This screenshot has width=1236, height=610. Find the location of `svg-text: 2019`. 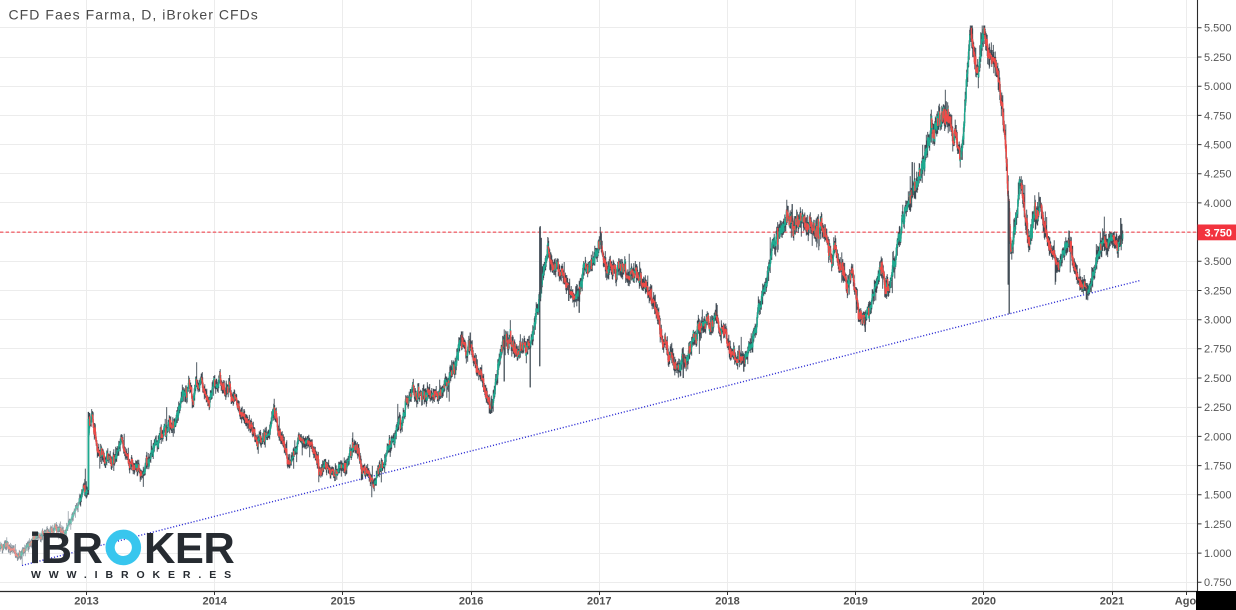

svg-text: 2019 is located at coordinates (855, 602).